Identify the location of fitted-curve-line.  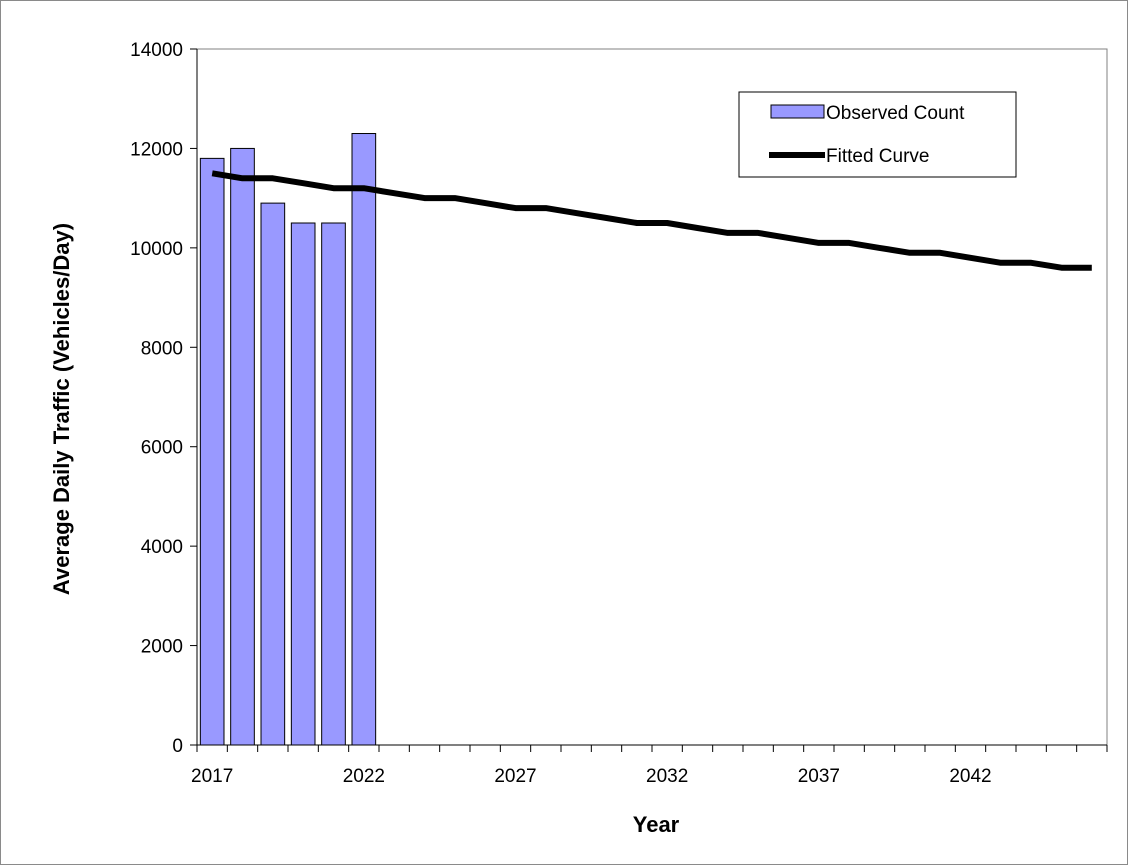
(651, 220).